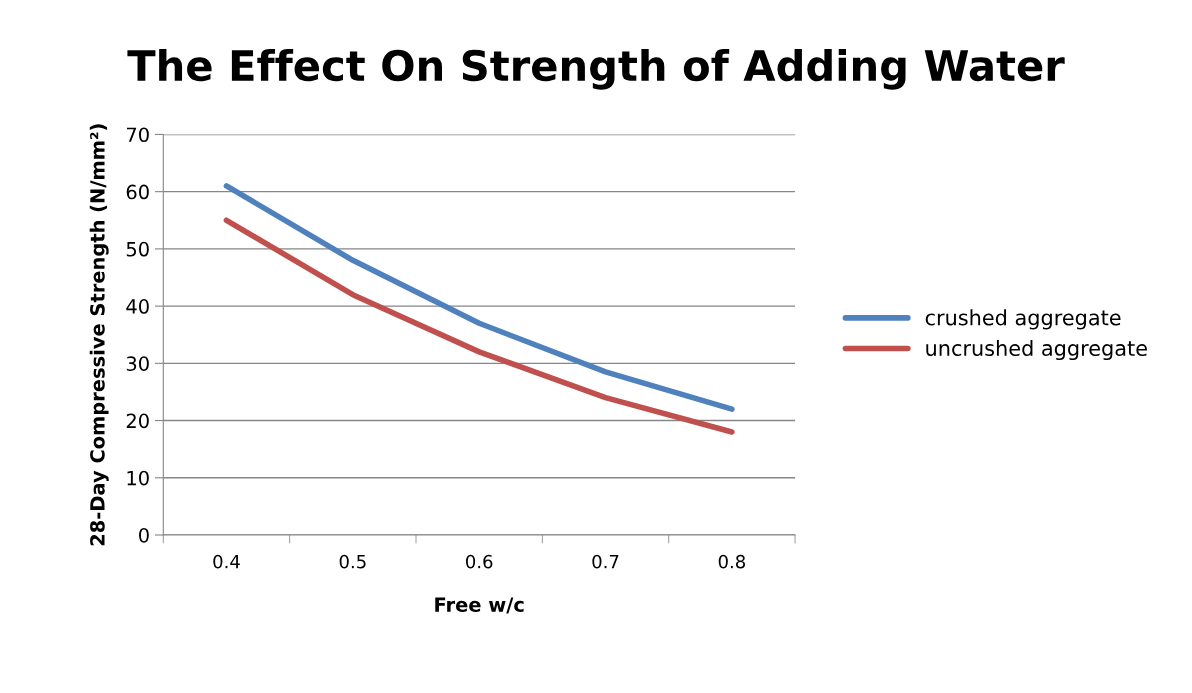 This screenshot has width=1192, height=693. What do you see at coordinates (137, 421) in the screenshot?
I see `y-tick-label: 20` at bounding box center [137, 421].